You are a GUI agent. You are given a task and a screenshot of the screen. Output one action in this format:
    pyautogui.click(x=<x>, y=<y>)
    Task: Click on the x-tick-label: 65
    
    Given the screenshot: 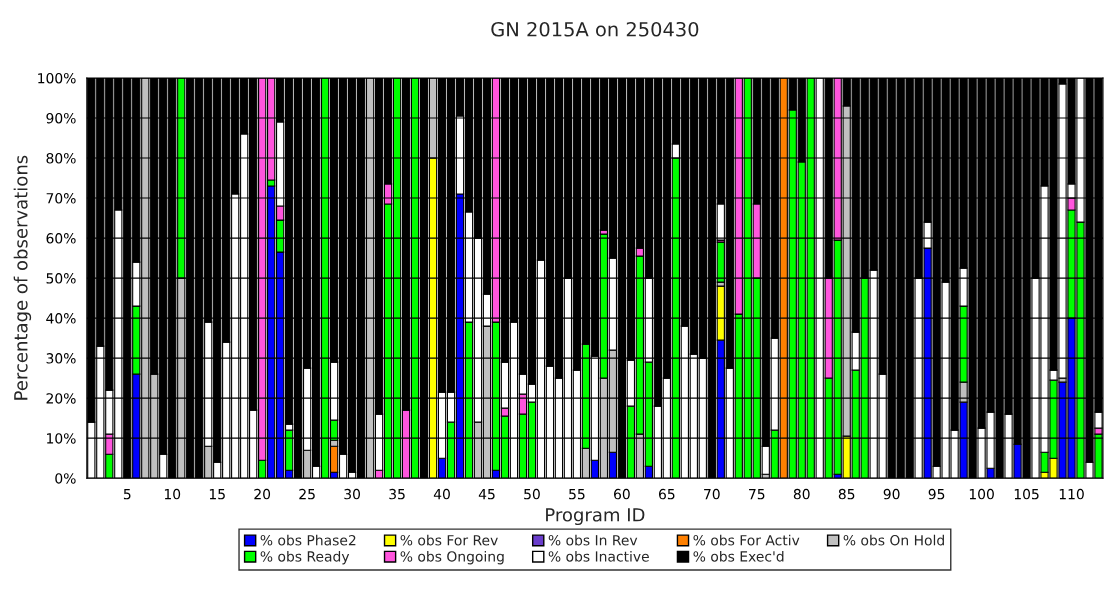 What is the action you would take?
    pyautogui.click(x=666, y=494)
    